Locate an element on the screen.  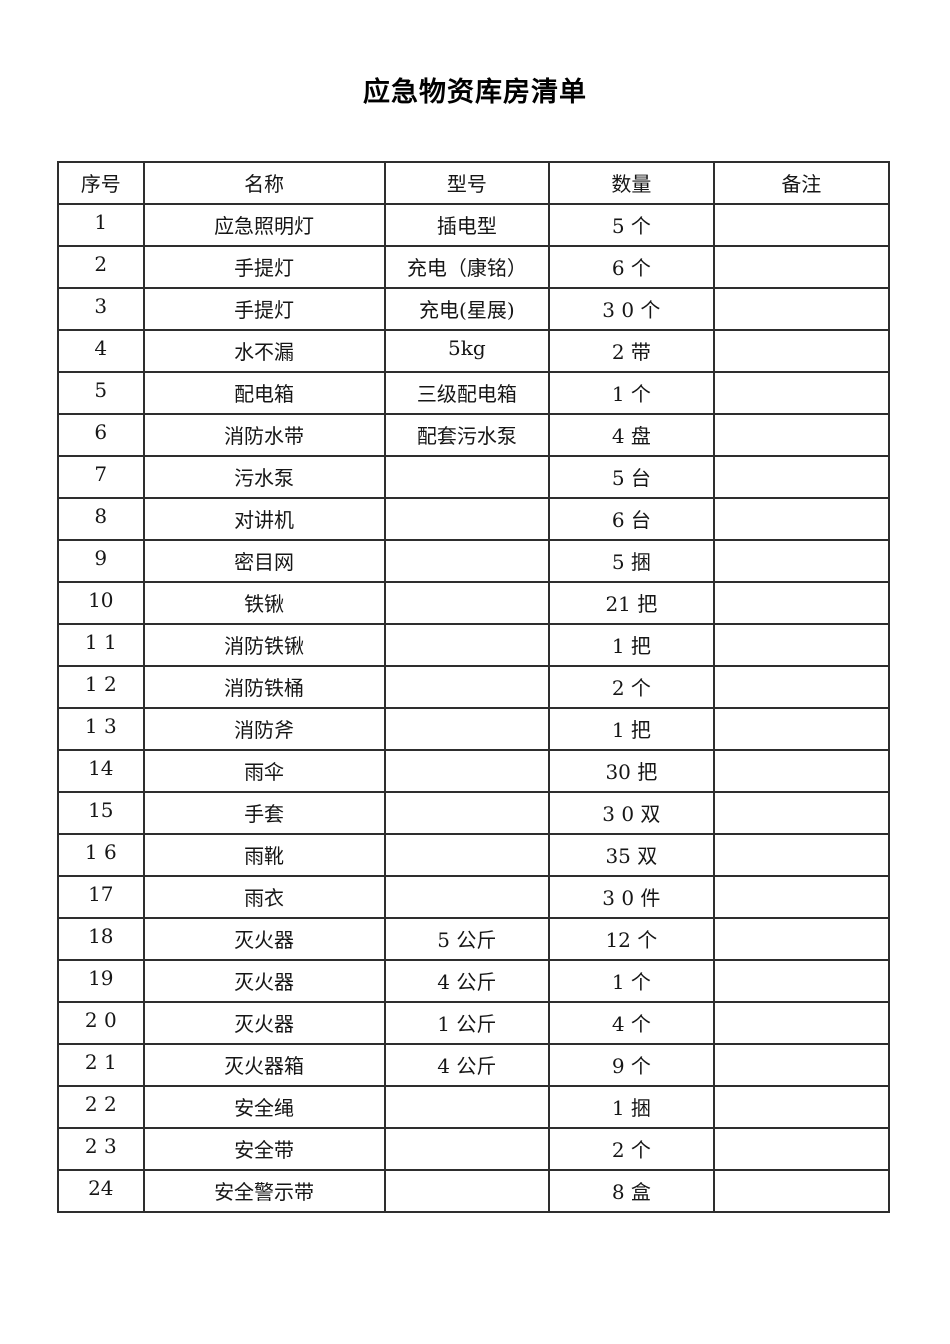
table-row: 18 灭火器 5 公斤 12 个 is located at coordinates (474, 939).